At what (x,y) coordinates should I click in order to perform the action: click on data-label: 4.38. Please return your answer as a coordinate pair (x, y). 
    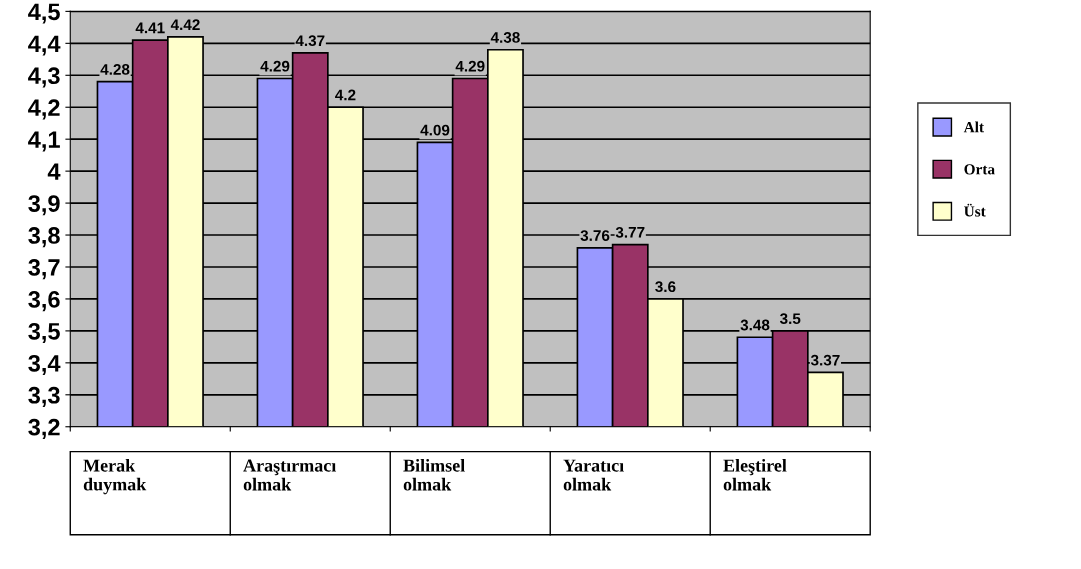
    Looking at the image, I should click on (505, 37).